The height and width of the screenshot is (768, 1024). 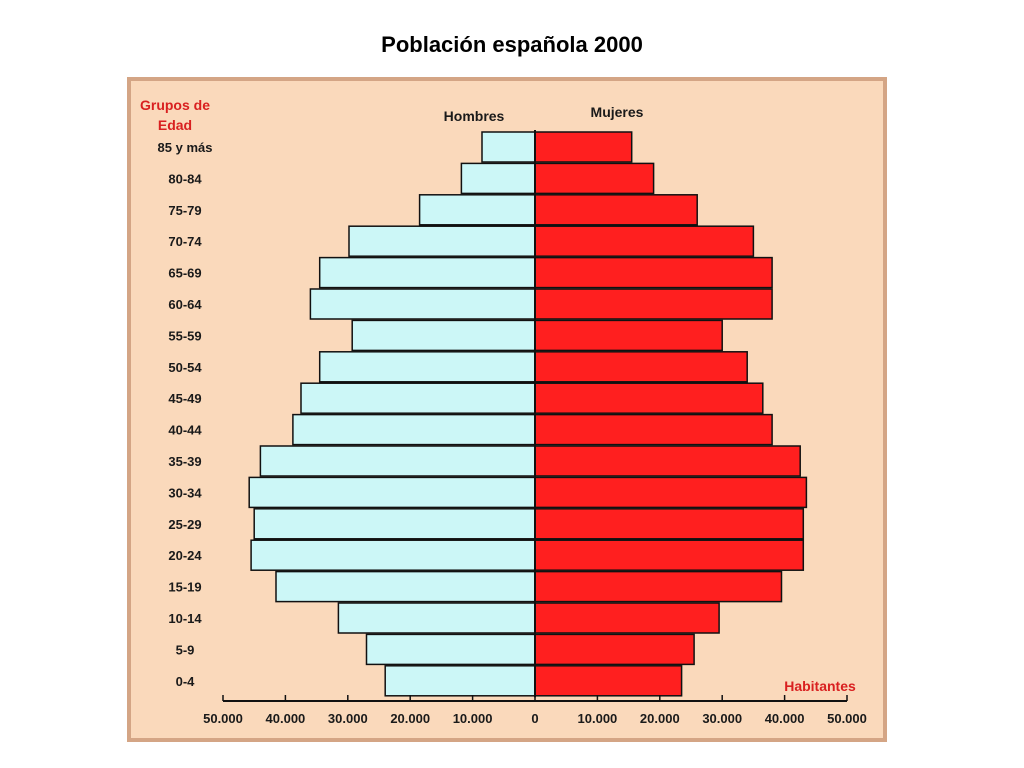 What do you see at coordinates (512, 44) in the screenshot?
I see `page-title: Población española 2000` at bounding box center [512, 44].